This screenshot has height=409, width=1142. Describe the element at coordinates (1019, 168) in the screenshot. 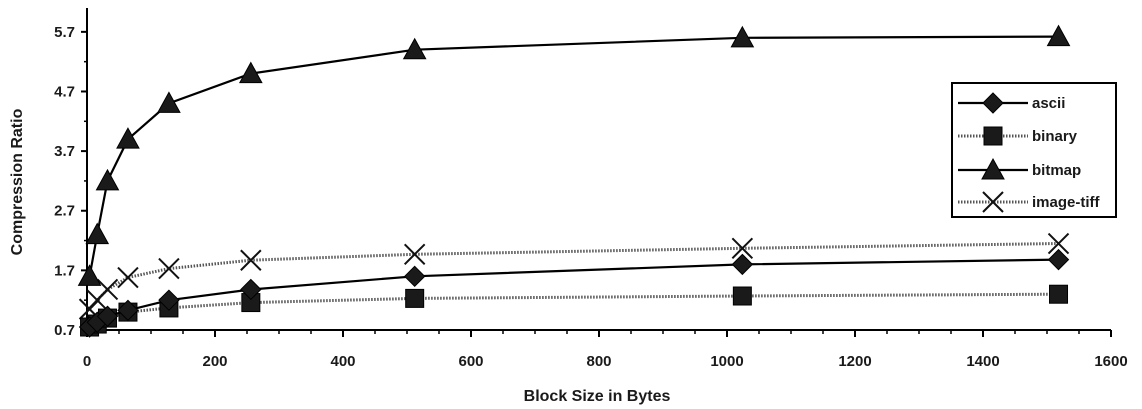

I see `legend-item-bitmap: bitmap` at that location.